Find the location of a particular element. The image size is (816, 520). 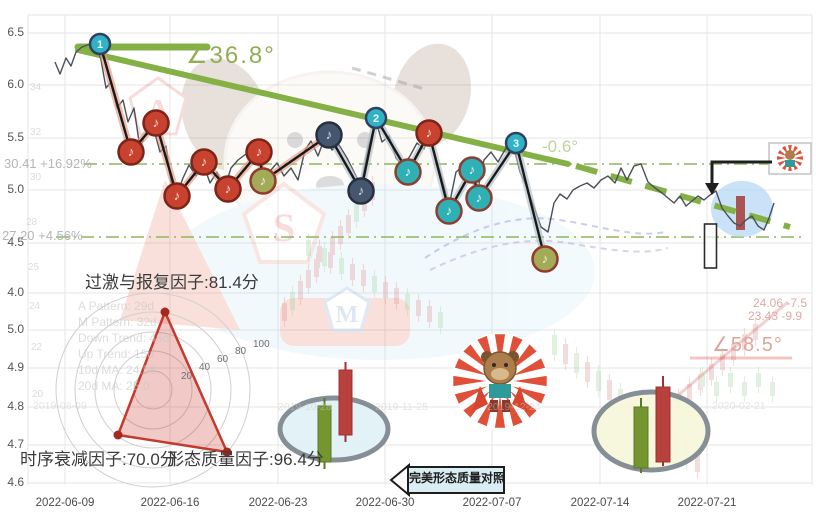

radar-ring is located at coordinates (153, 390).